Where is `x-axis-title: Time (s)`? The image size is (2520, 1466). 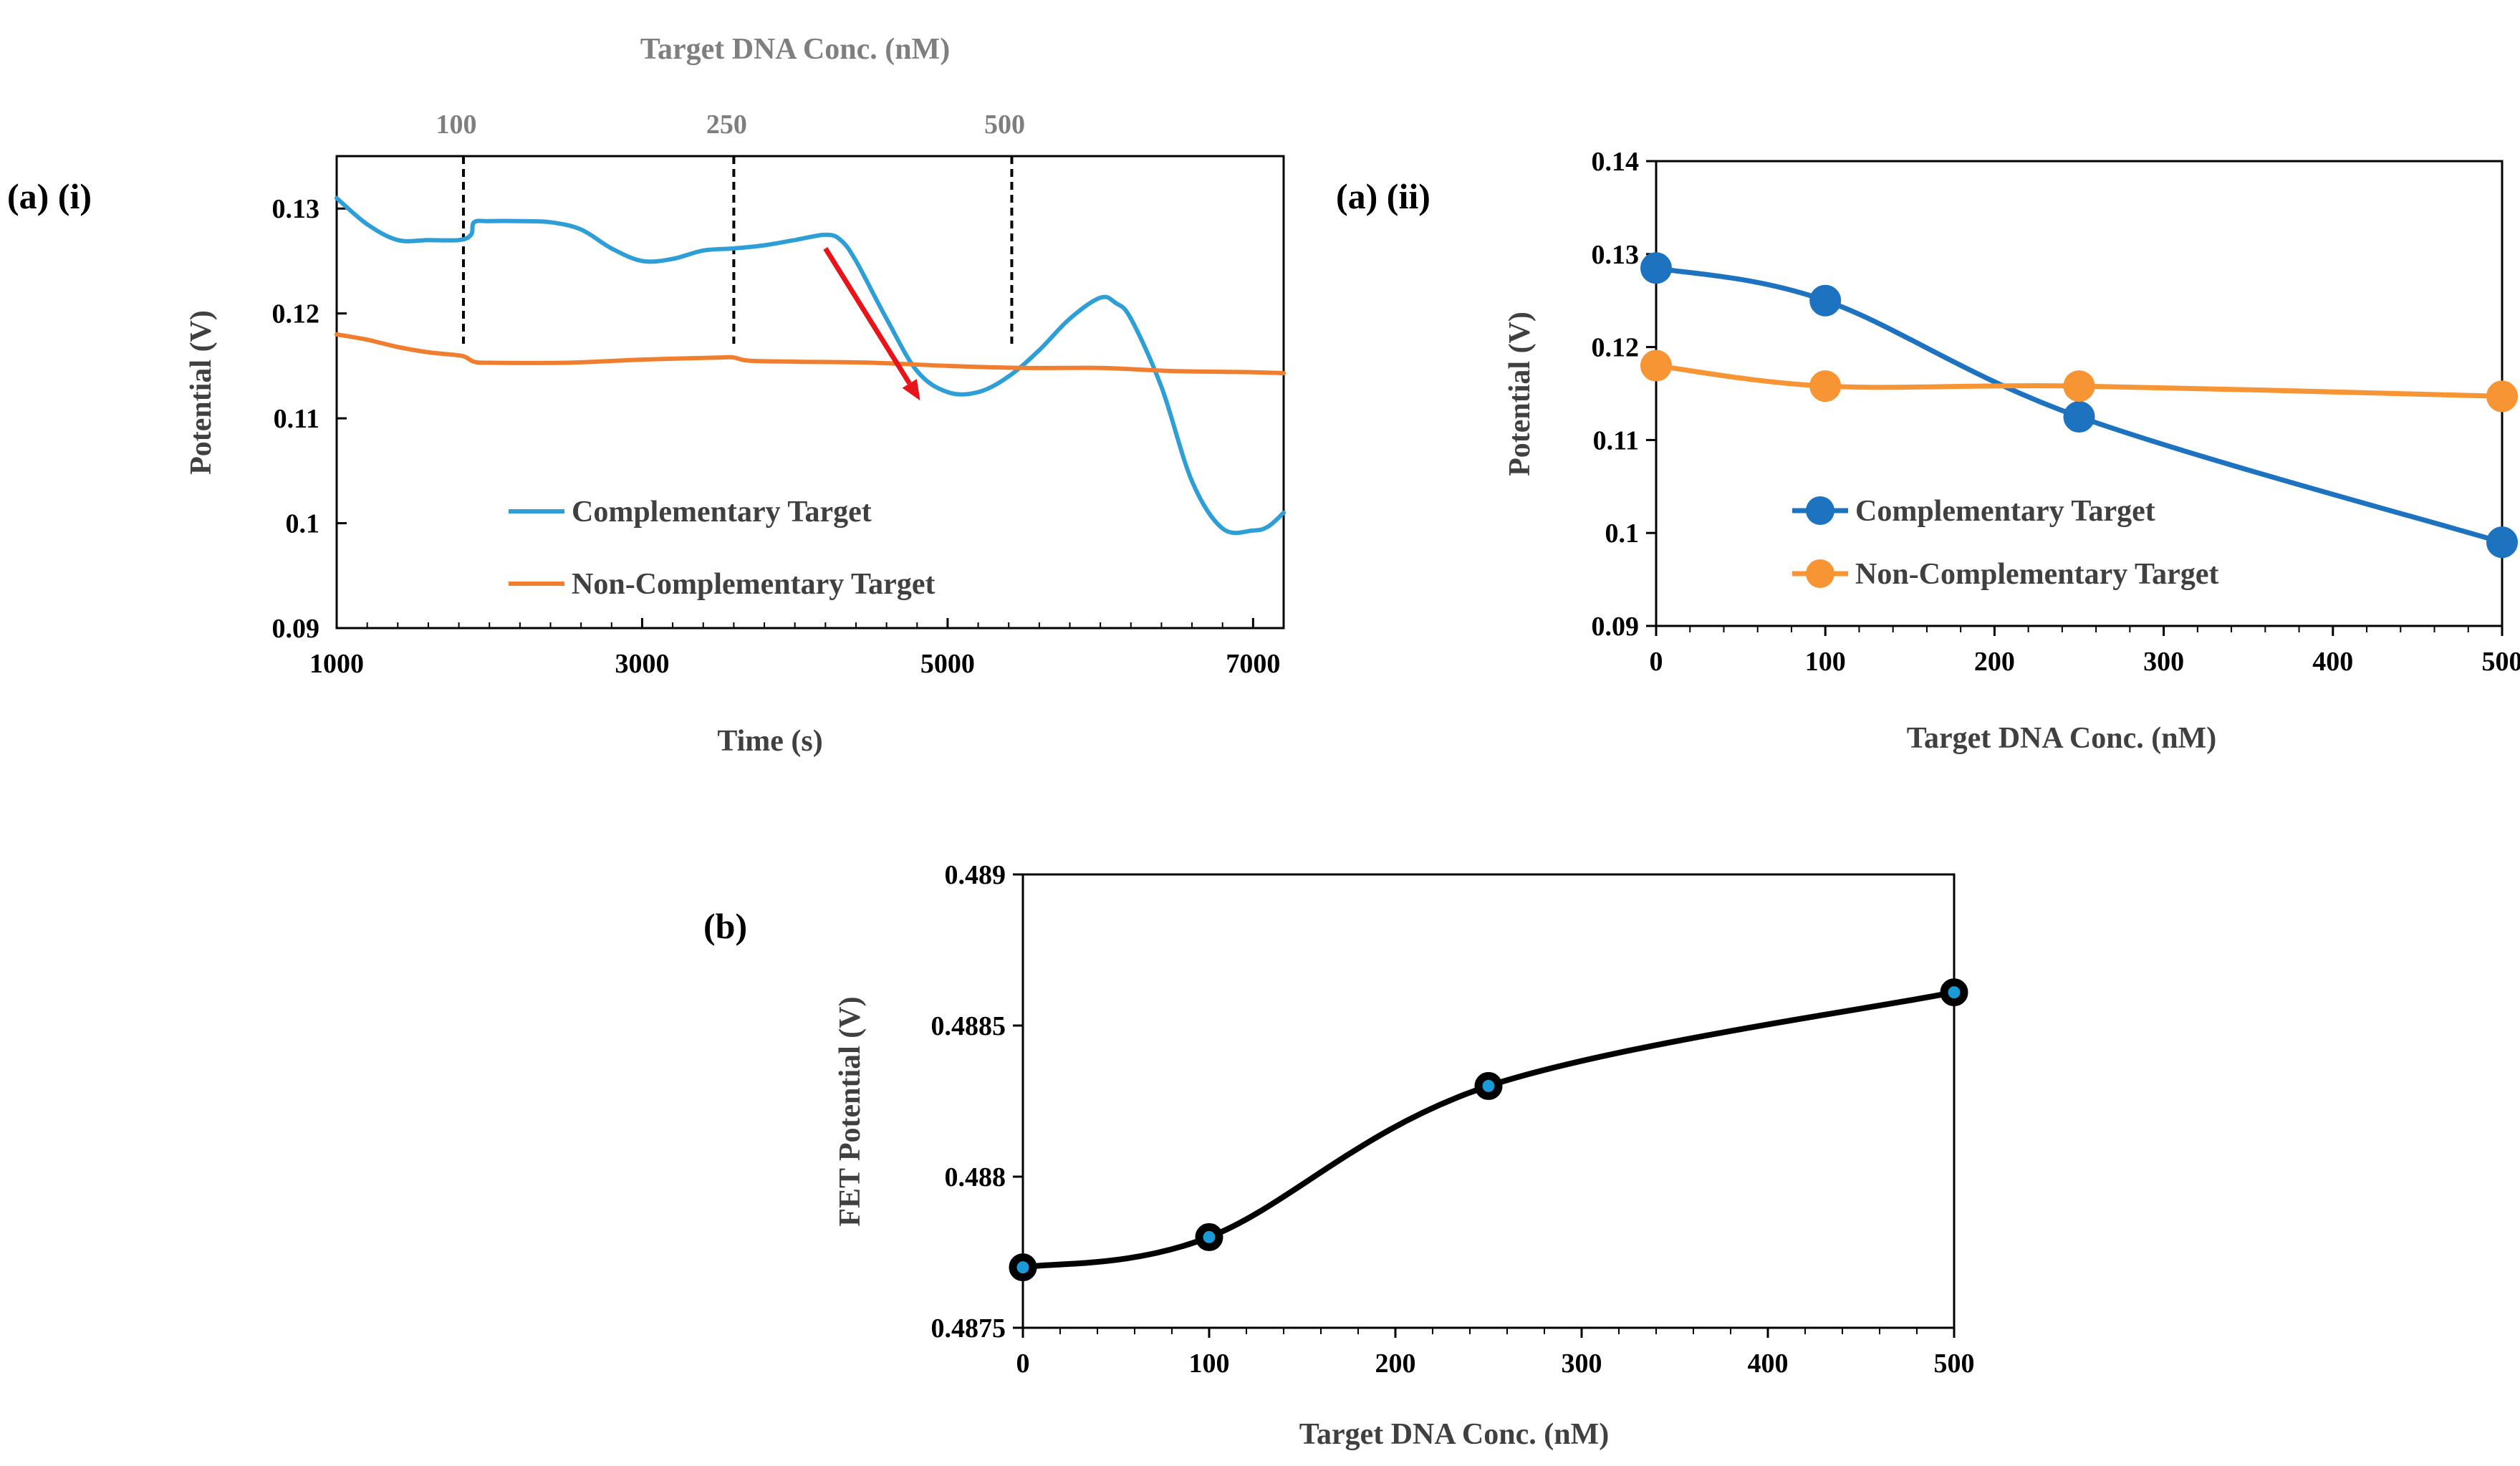
x-axis-title: Time (s) is located at coordinates (769, 742).